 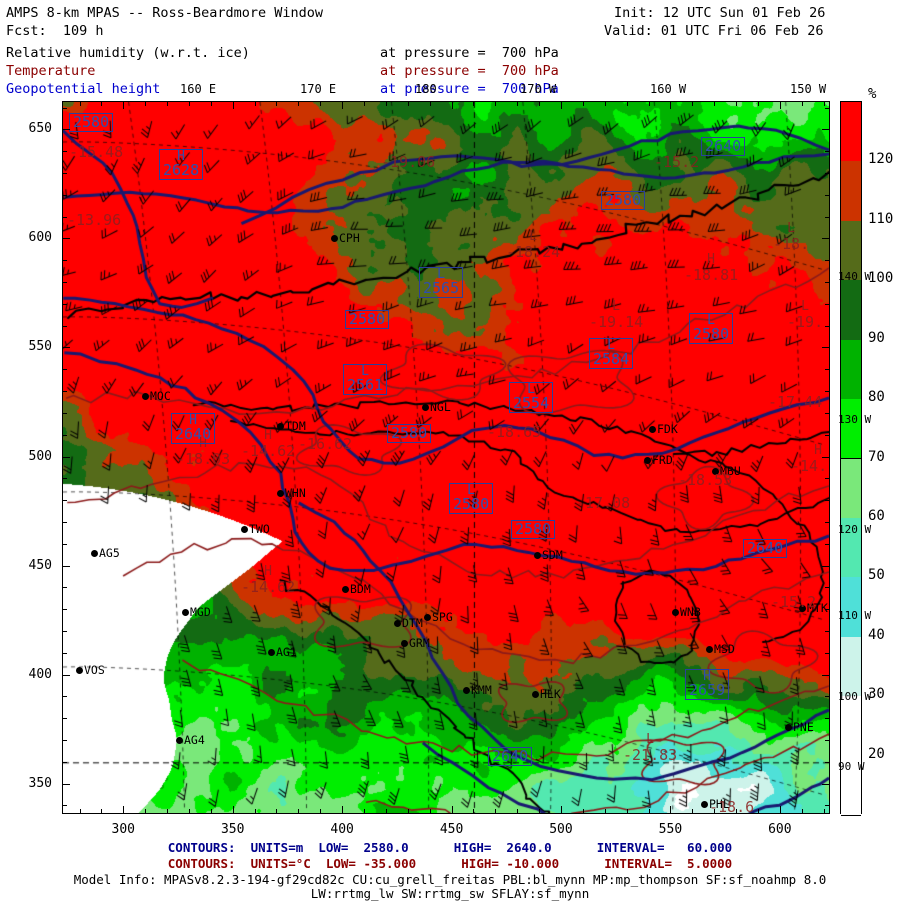 What do you see at coordinates (40, 129) in the screenshot?
I see `y-tick-label: 650` at bounding box center [40, 129].